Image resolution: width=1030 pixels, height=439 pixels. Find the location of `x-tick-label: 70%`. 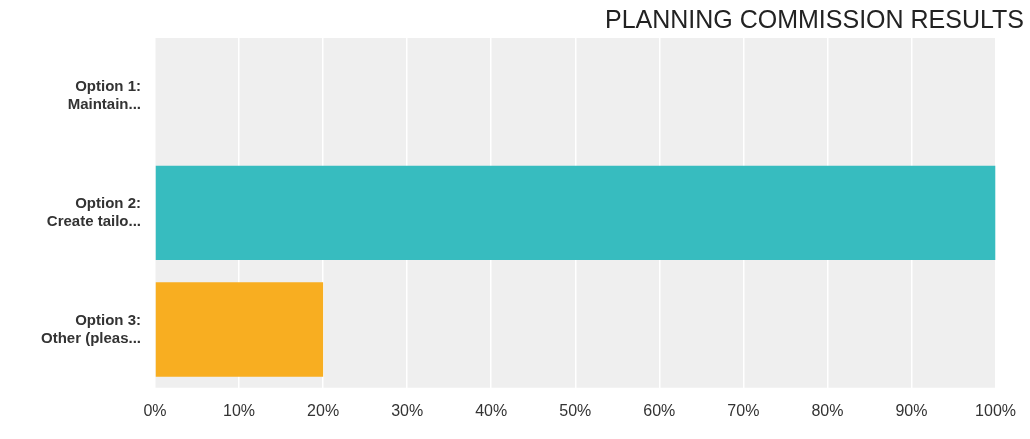

x-tick-label: 70% is located at coordinates (743, 410).